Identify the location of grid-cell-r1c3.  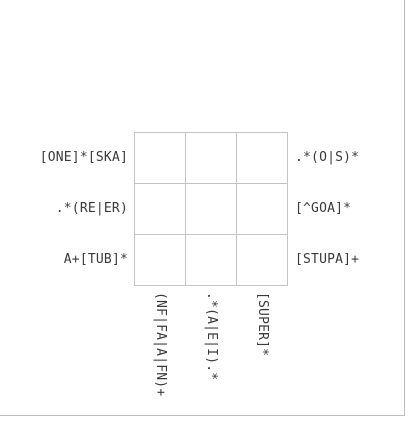
(262, 158).